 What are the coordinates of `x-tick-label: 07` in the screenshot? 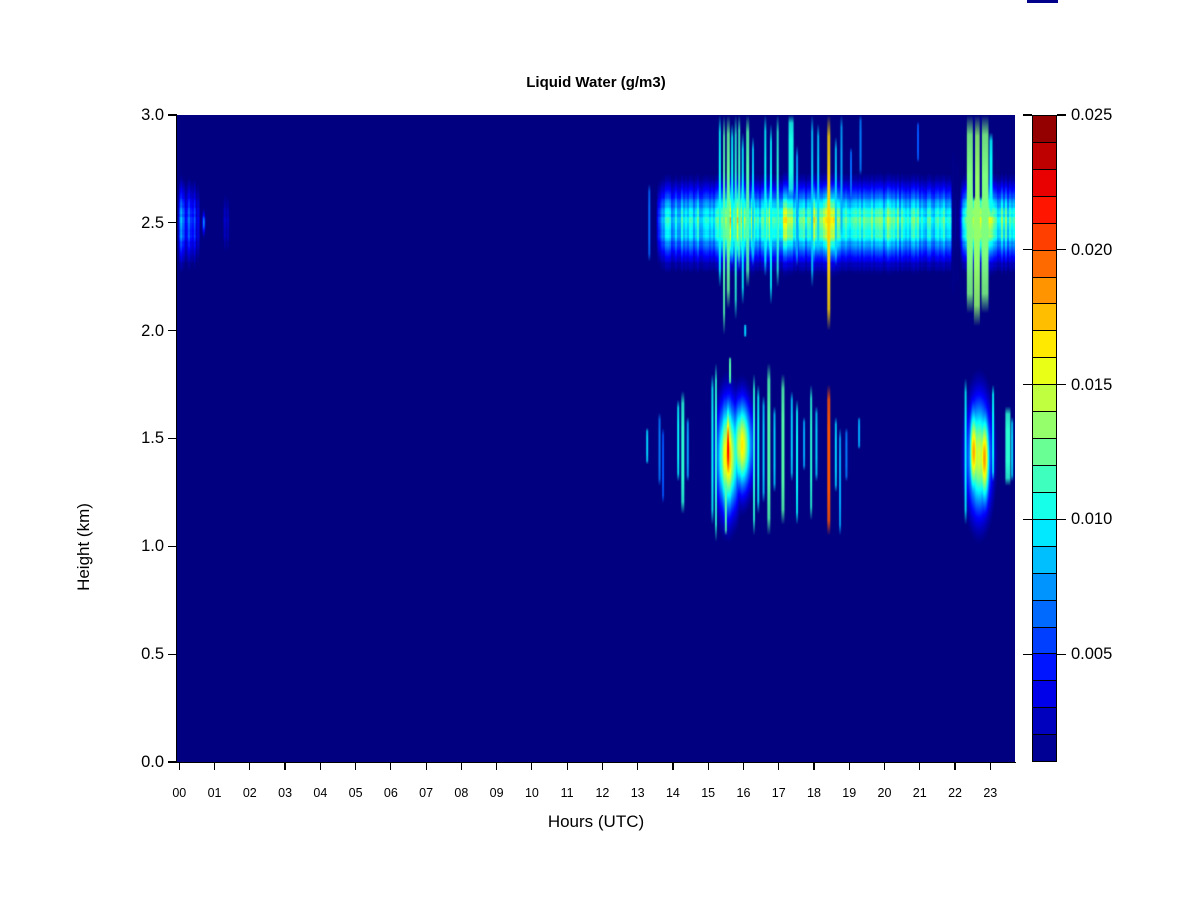 It's located at (426, 793).